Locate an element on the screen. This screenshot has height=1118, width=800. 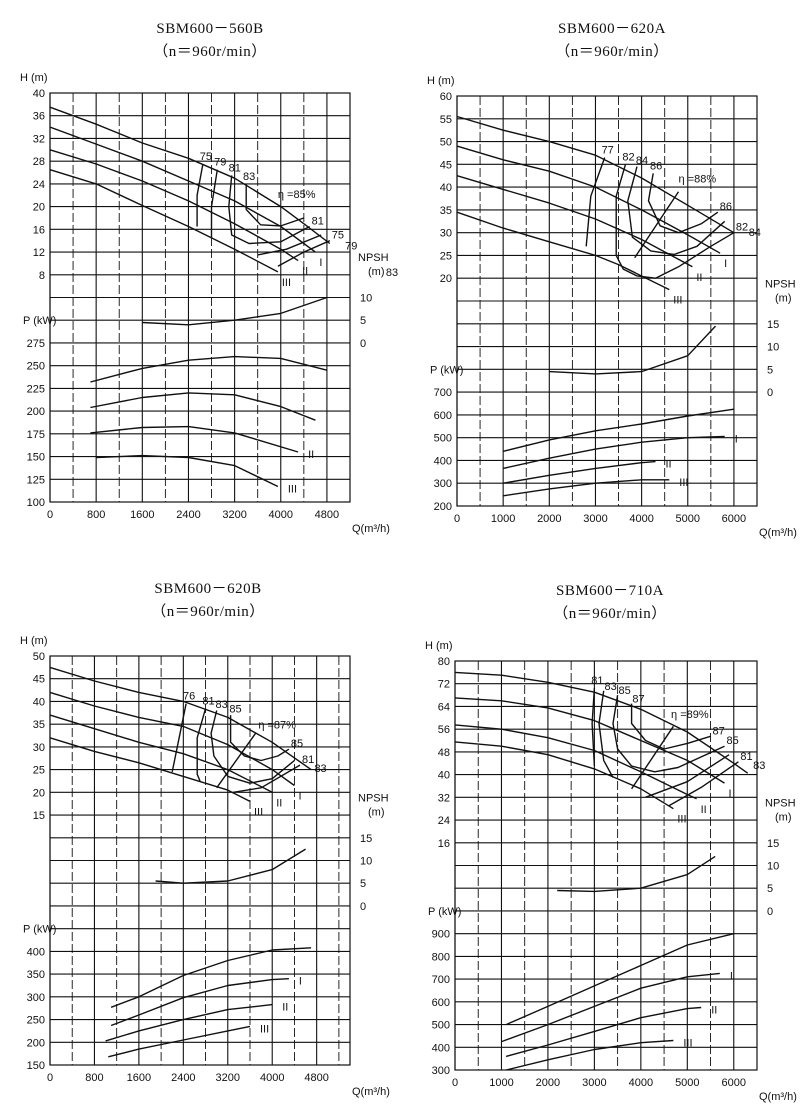
p-tick-label: 125 is located at coordinates (36, 480).